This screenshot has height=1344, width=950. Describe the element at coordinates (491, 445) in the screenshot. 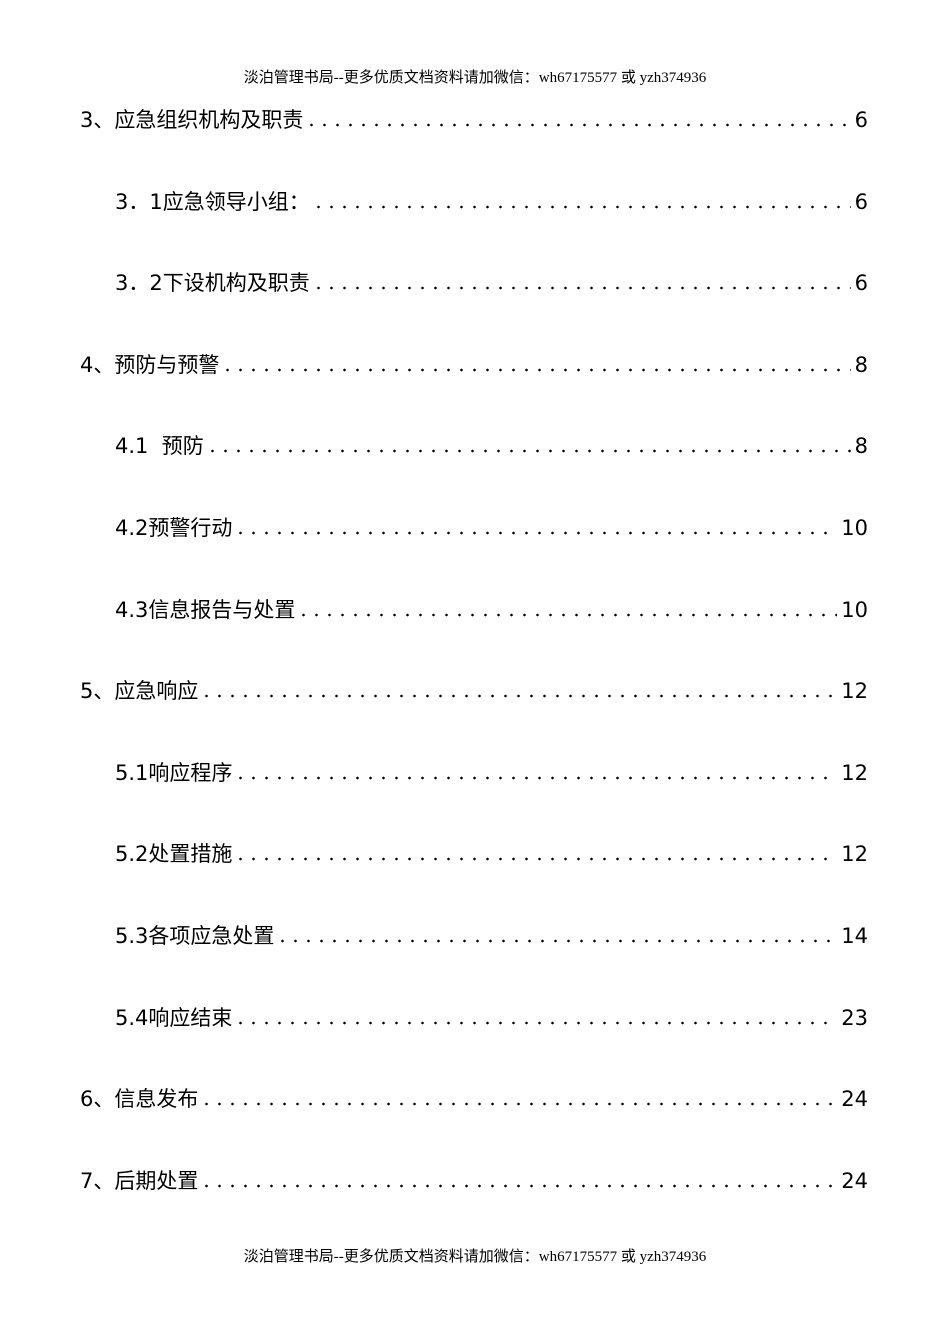

I see `toc-entry: 4.1 预防 8` at that location.